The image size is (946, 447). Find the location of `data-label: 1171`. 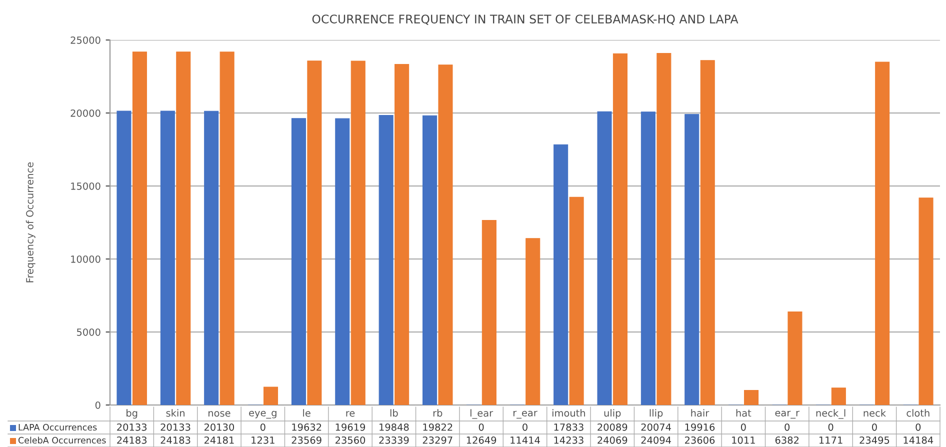

data-label: 1171 is located at coordinates (830, 440).